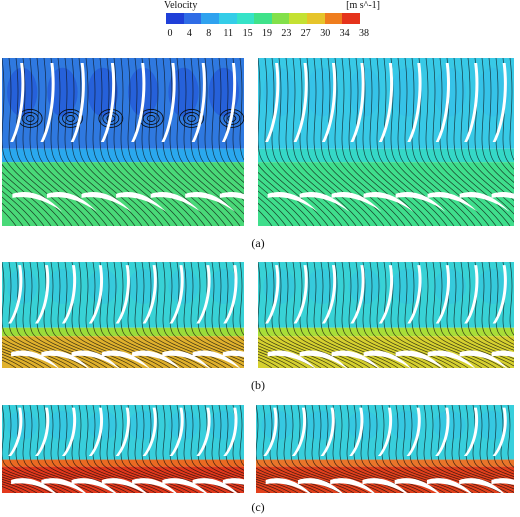 The width and height of the screenshot is (520, 517). What do you see at coordinates (228, 33) in the screenshot?
I see `legend-tick-label: 11` at bounding box center [228, 33].